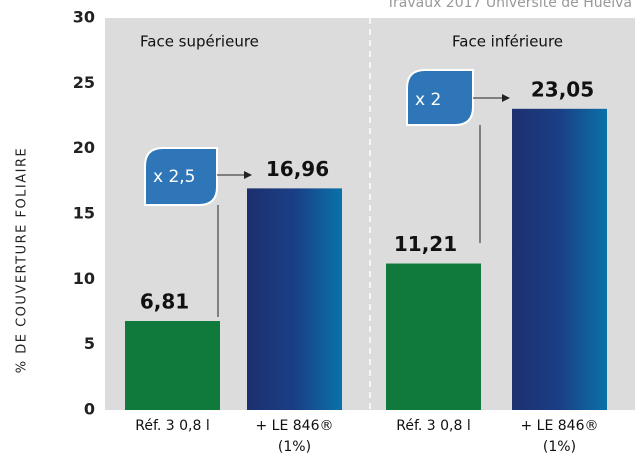 The width and height of the screenshot is (643, 456). Describe the element at coordinates (89, 343) in the screenshot. I see `y-tick-label: 5` at that location.